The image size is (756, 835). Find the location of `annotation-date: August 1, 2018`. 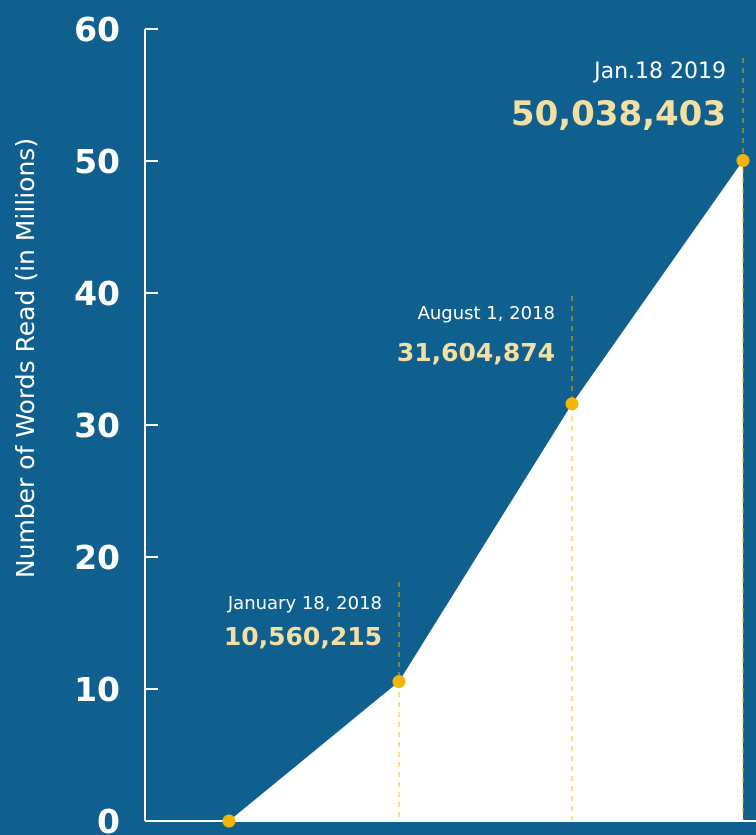

annotation-date: August 1, 2018 is located at coordinates (486, 313).